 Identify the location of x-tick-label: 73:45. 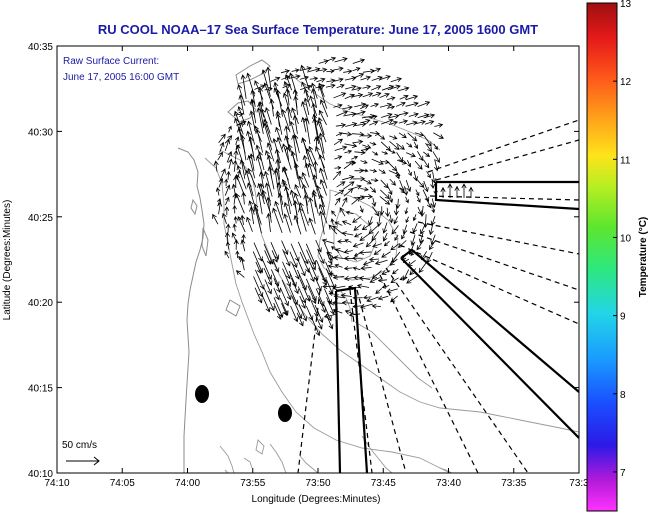
(383, 483).